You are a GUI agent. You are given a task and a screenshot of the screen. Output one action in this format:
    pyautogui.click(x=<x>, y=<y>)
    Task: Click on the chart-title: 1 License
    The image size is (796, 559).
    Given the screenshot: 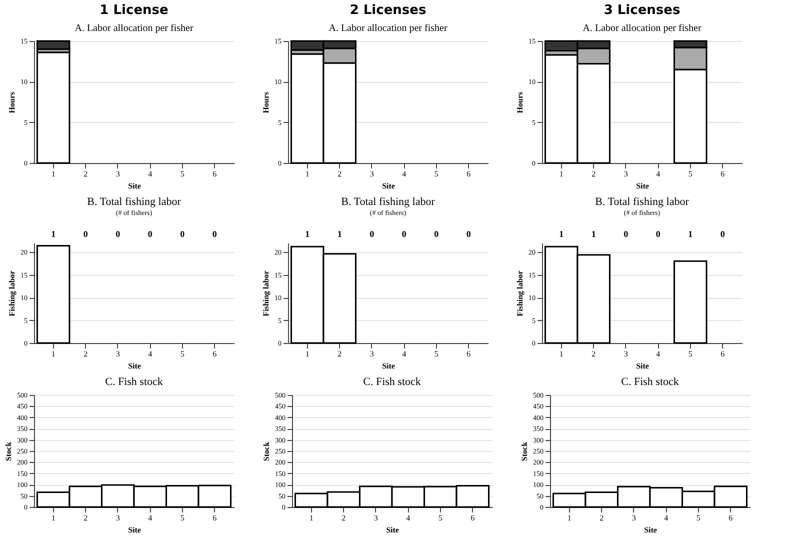 What is the action you would take?
    pyautogui.click(x=134, y=10)
    